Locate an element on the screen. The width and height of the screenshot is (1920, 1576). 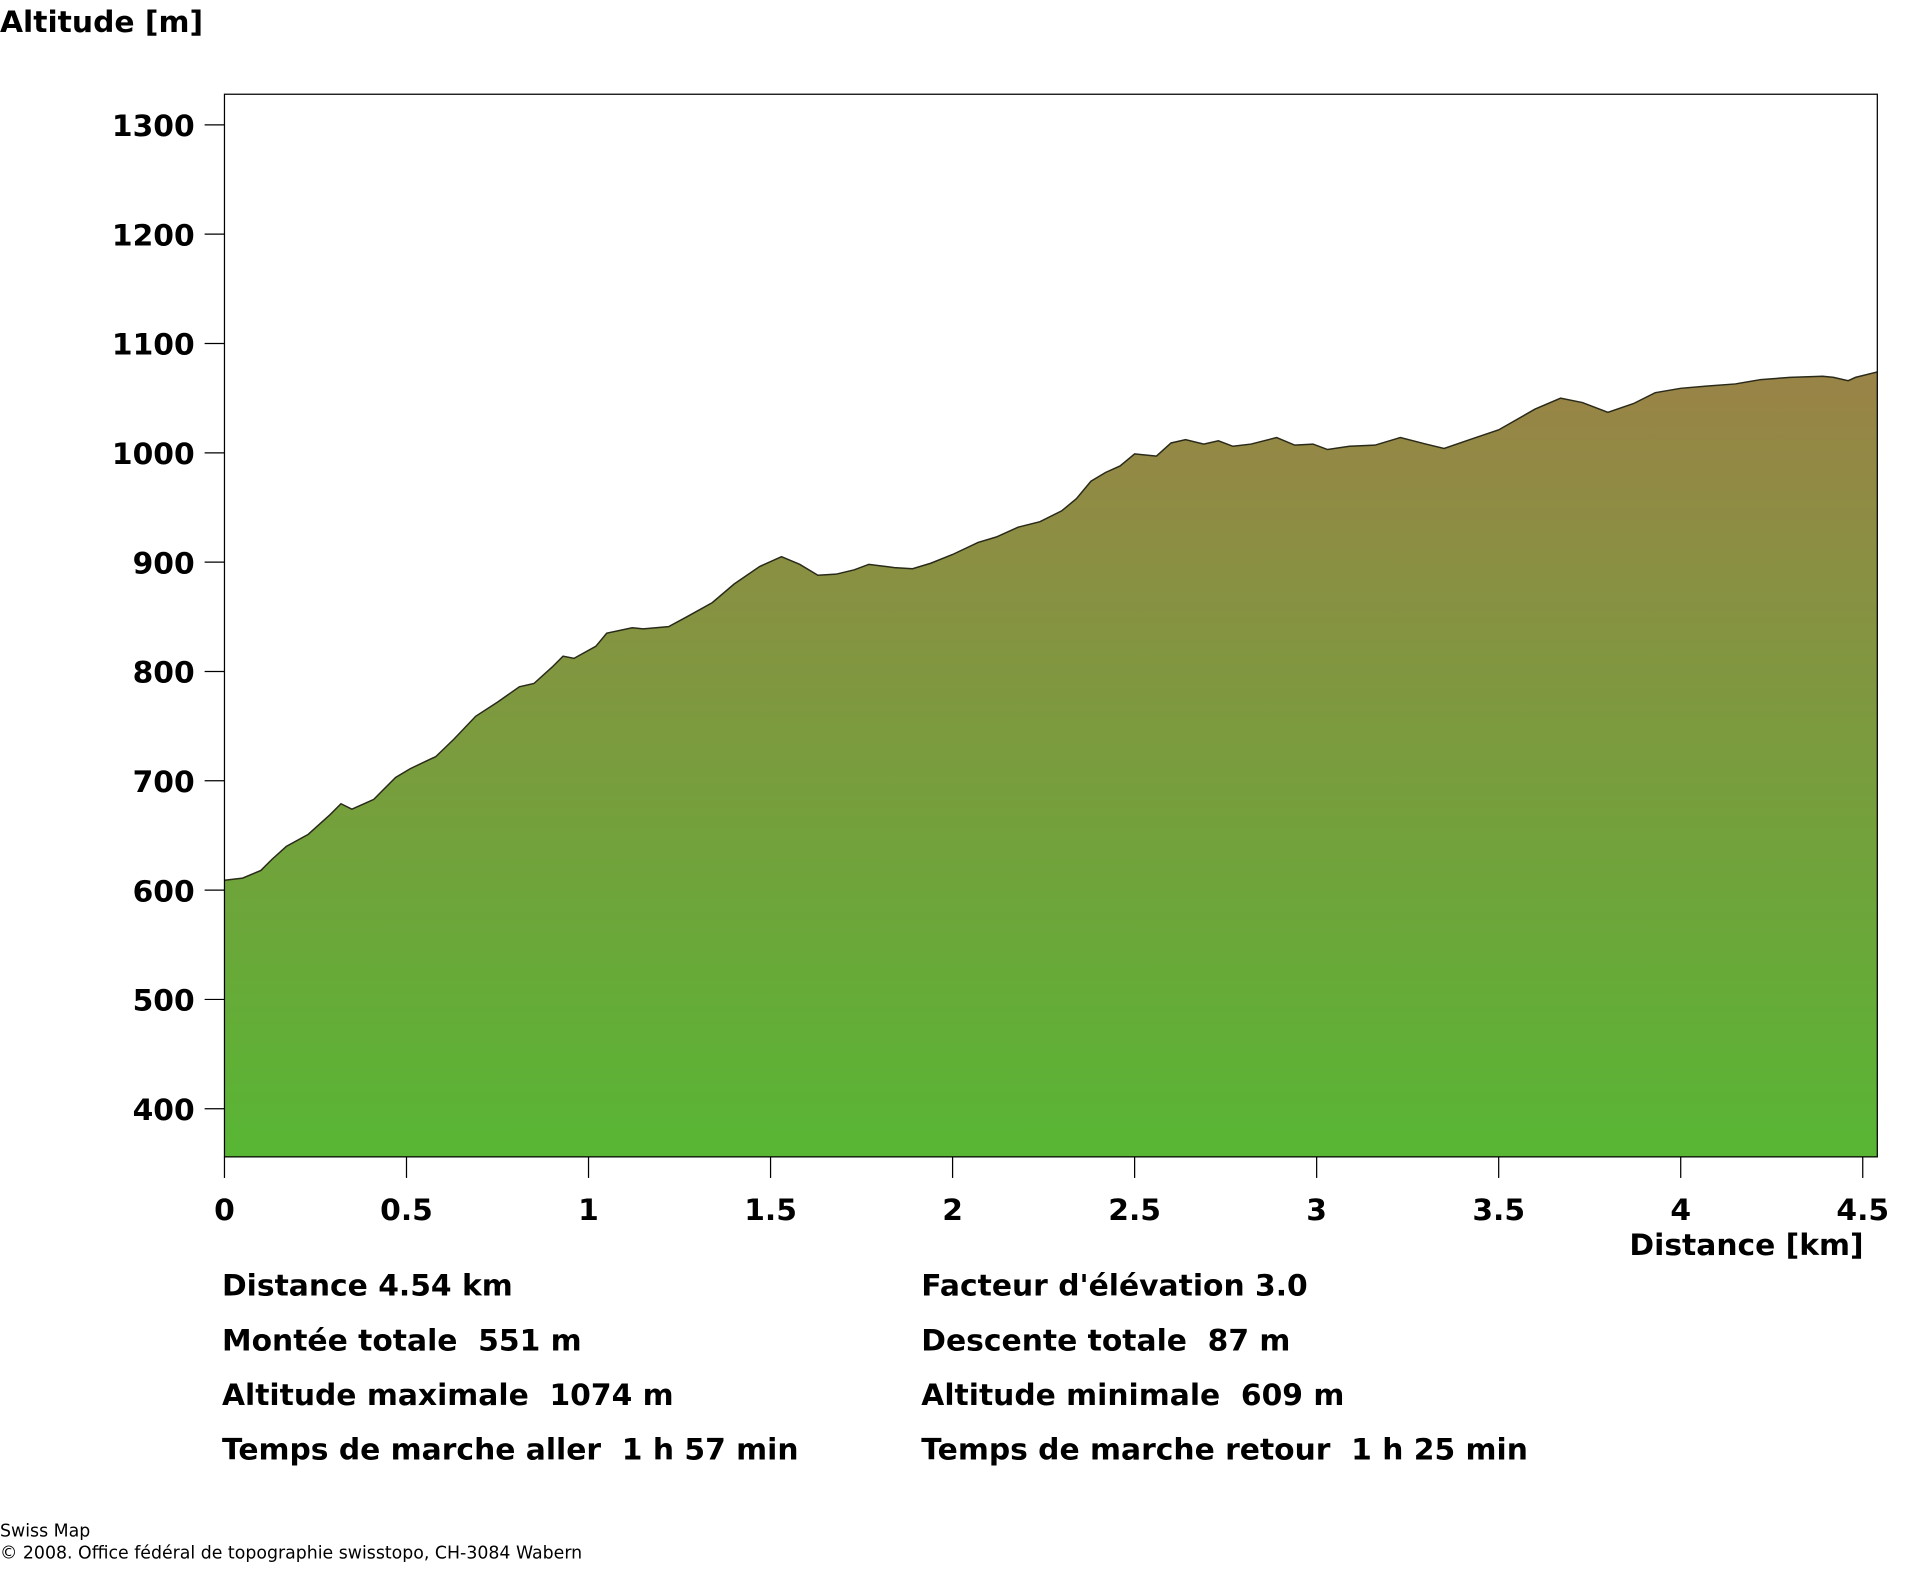
x-tick-label: 2 is located at coordinates (952, 1210).